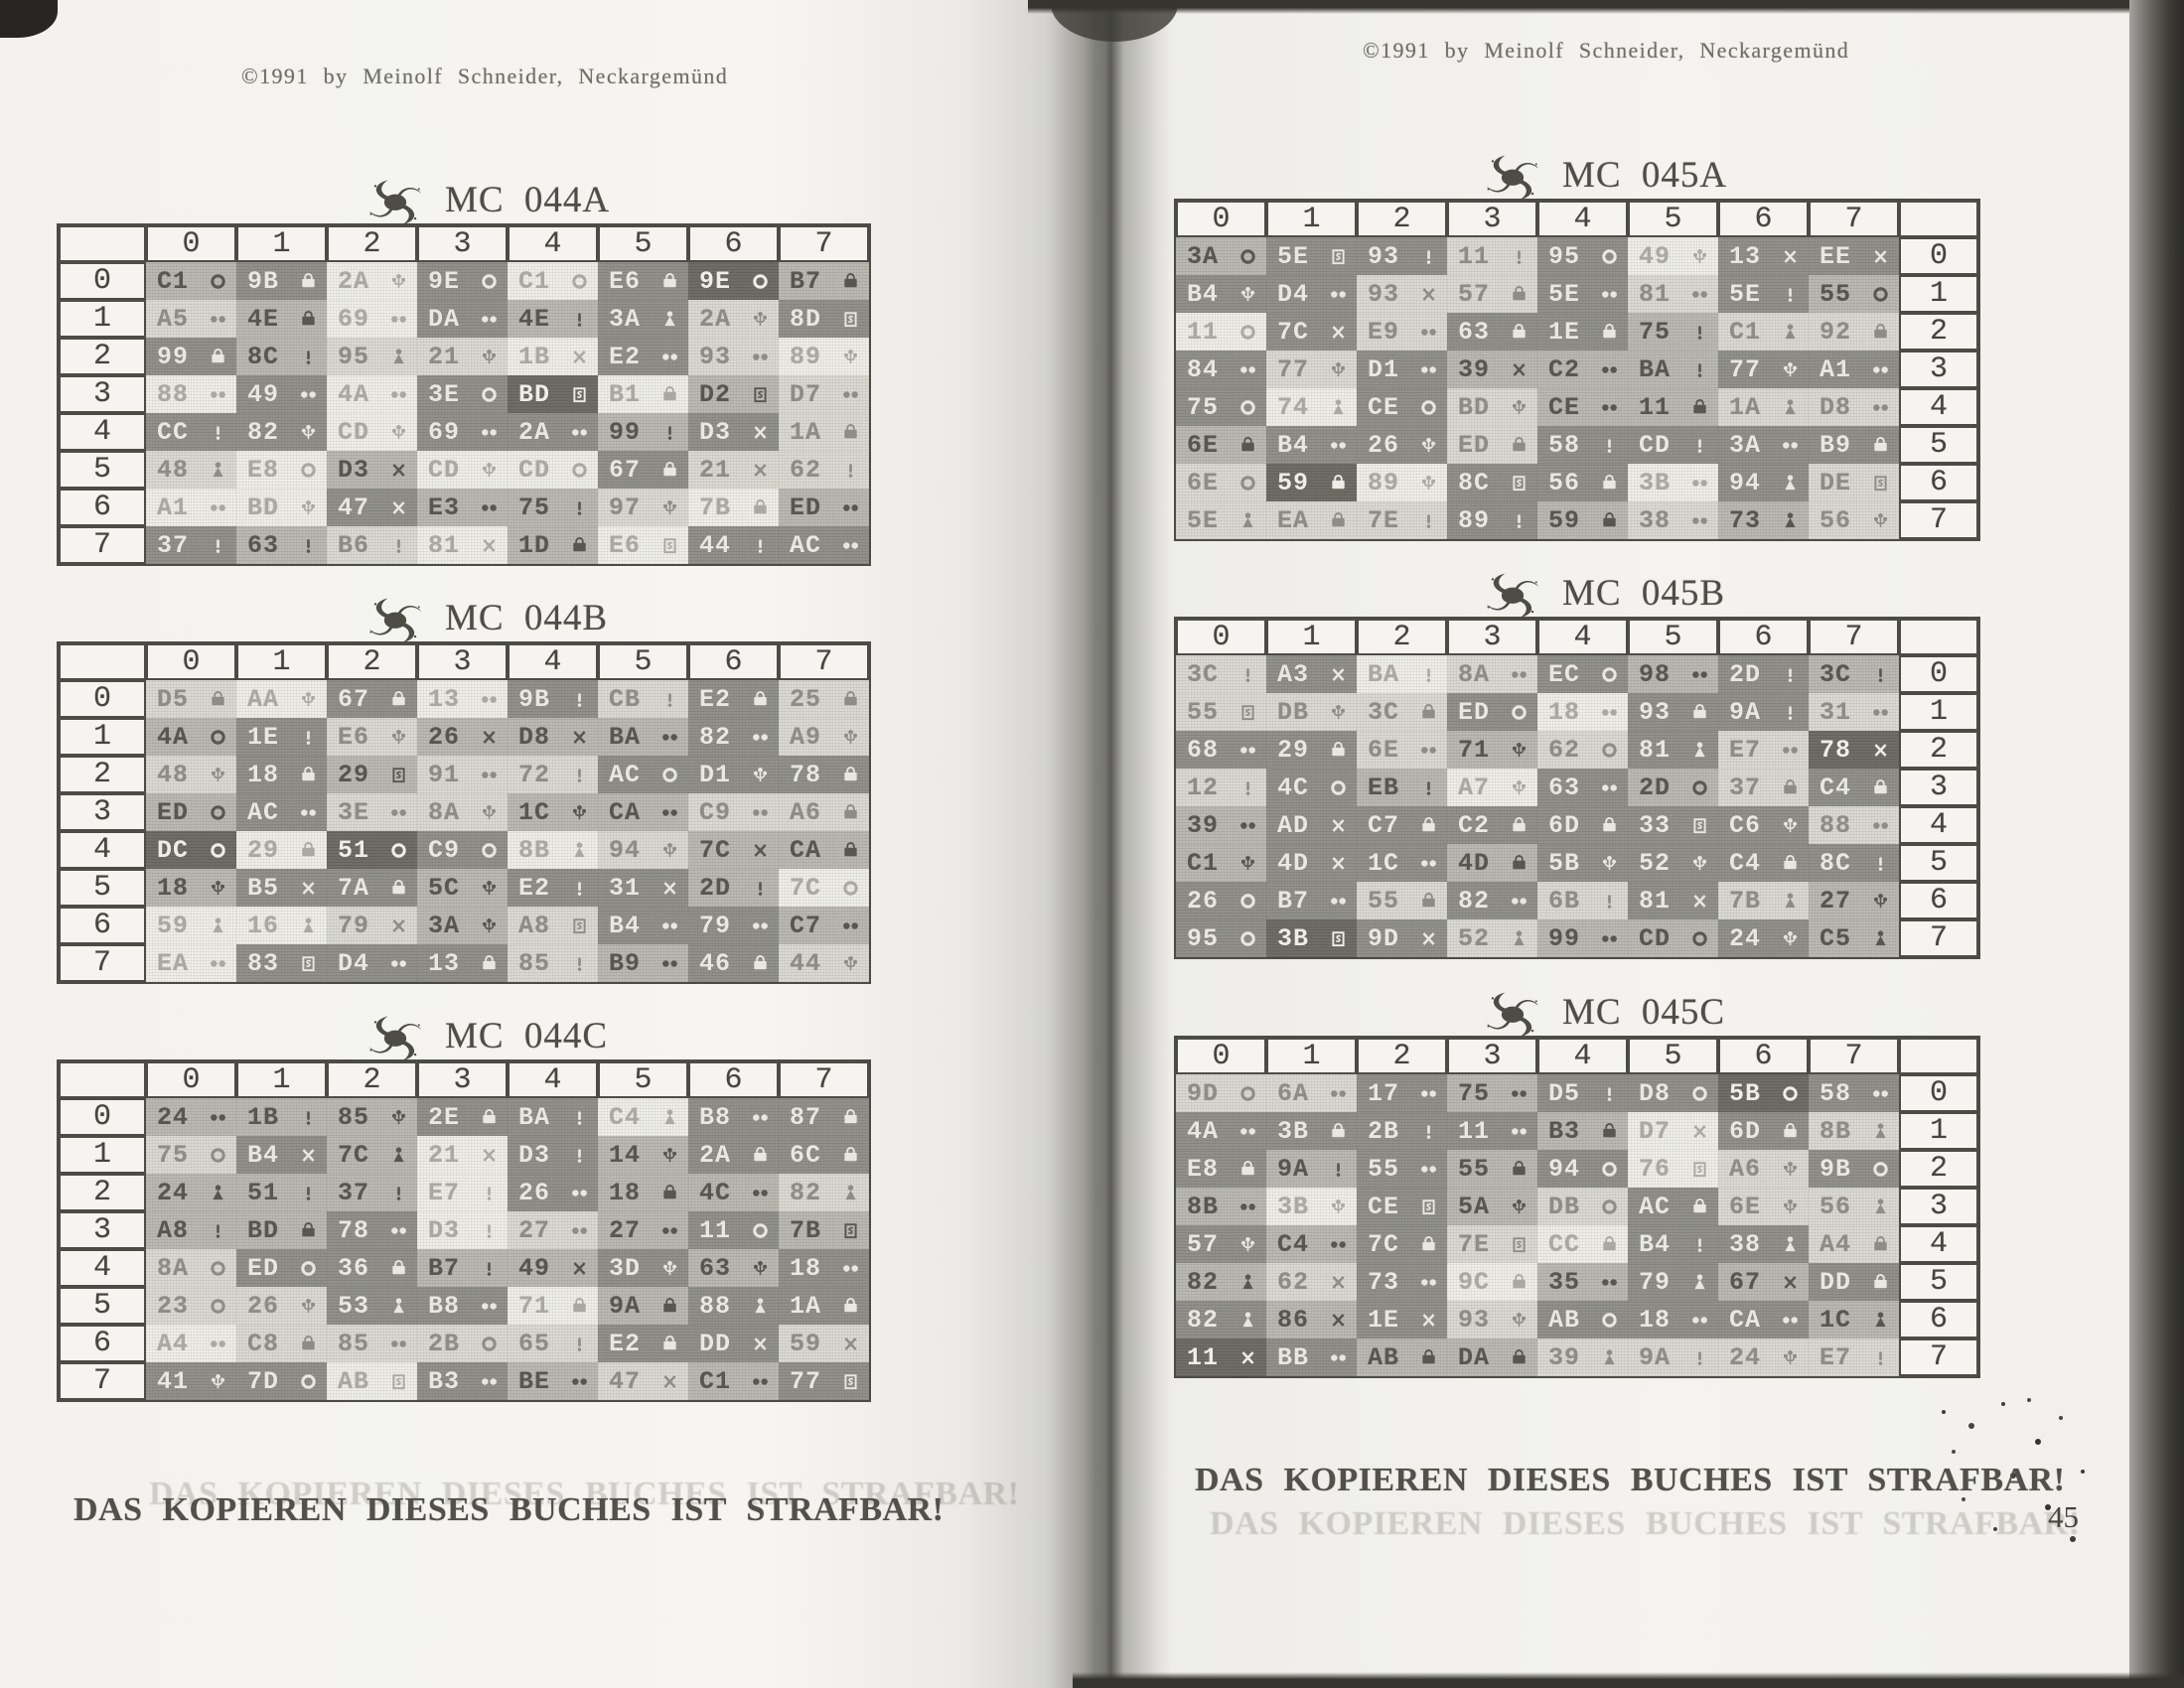 The image size is (2184, 1688). I want to click on grid-cell: 81, so click(1673, 900).